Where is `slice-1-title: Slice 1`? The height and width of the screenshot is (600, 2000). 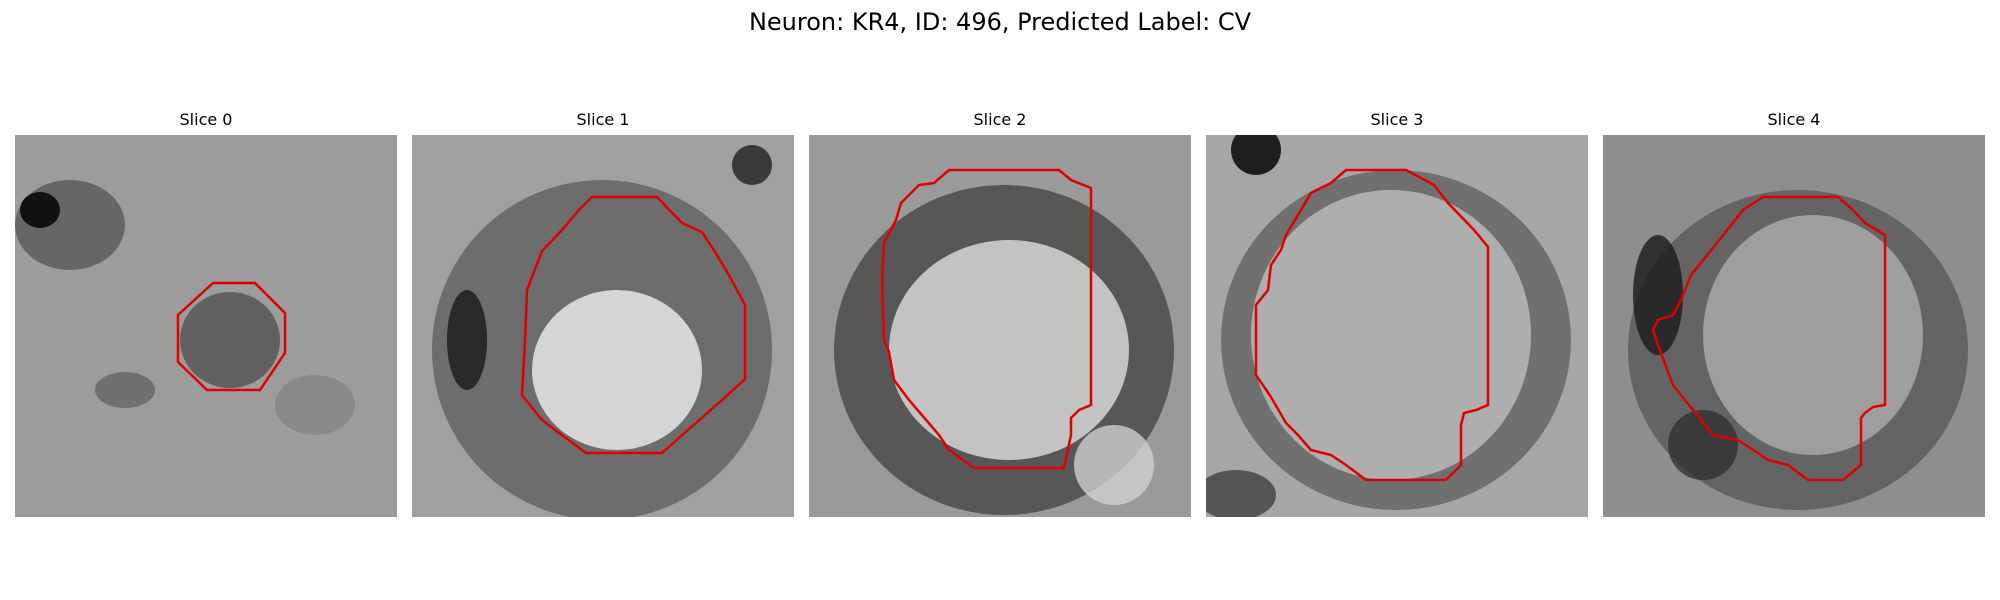
slice-1-title: Slice 1 is located at coordinates (603, 119).